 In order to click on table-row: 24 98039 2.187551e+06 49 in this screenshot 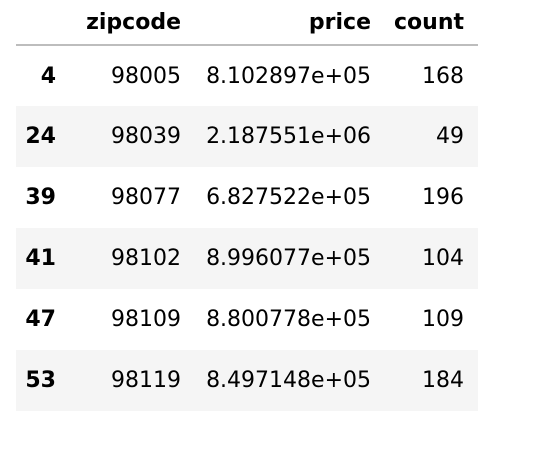, I will do `click(247, 136)`.